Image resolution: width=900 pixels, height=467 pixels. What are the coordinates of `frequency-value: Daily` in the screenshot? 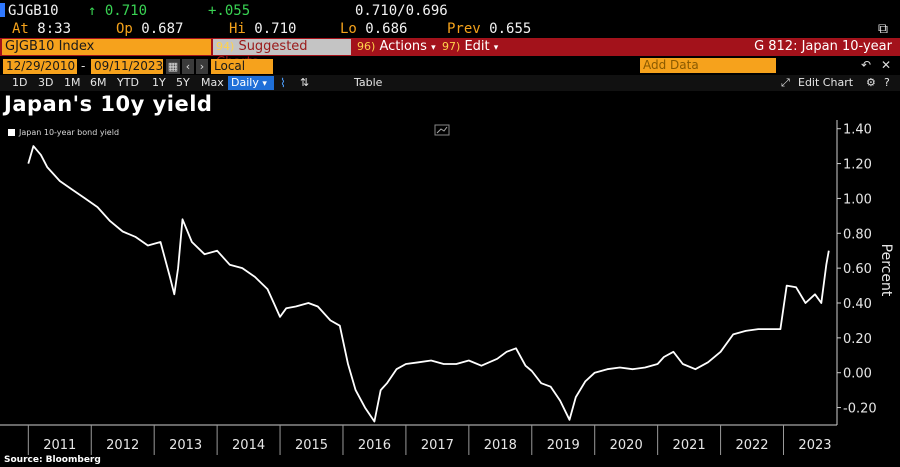 It's located at (245, 82).